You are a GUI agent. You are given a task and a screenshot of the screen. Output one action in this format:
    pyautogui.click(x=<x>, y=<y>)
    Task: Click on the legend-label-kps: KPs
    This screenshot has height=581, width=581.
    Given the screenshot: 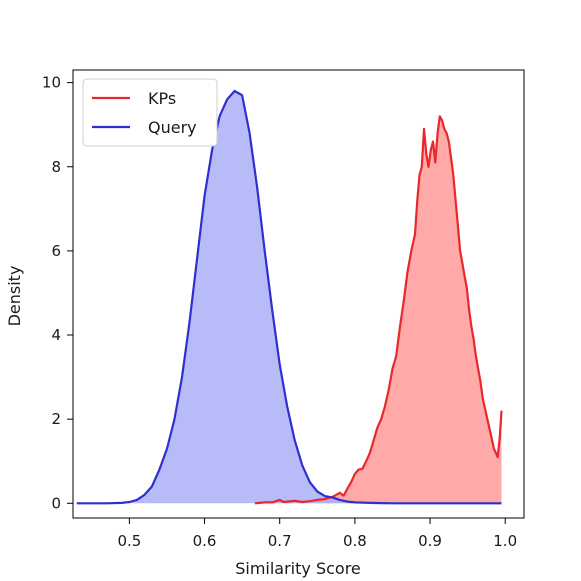 What is the action you would take?
    pyautogui.click(x=162, y=98)
    